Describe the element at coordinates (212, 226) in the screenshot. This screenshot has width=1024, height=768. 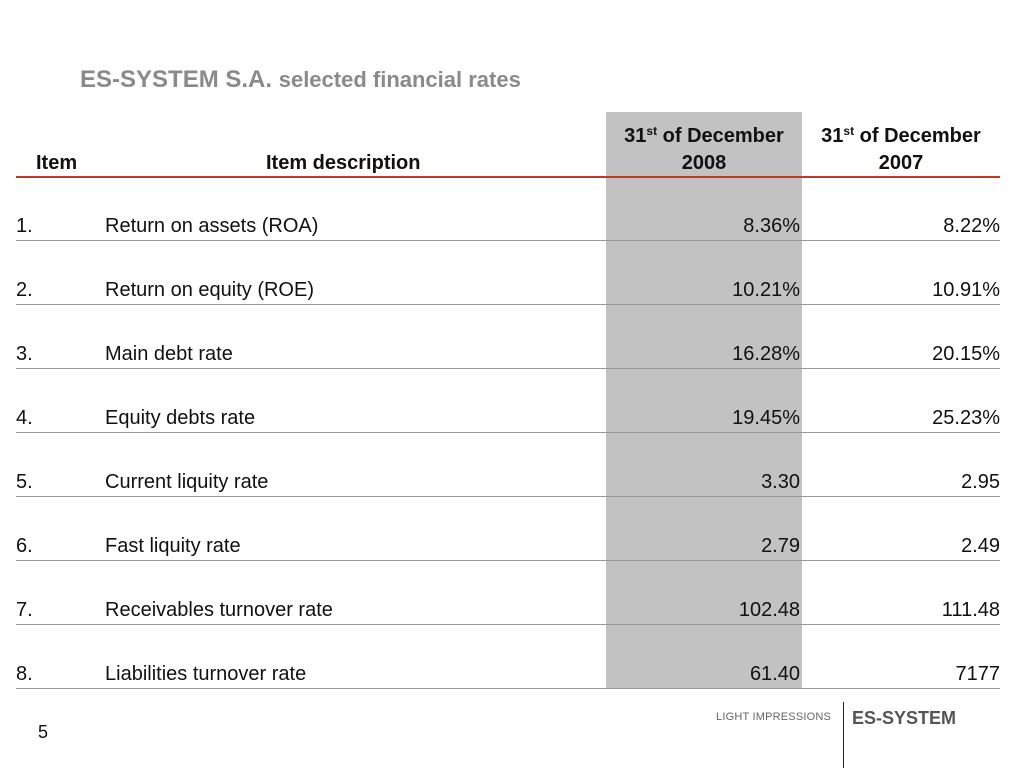
I see `row-description: Return on assets (ROA)` at that location.